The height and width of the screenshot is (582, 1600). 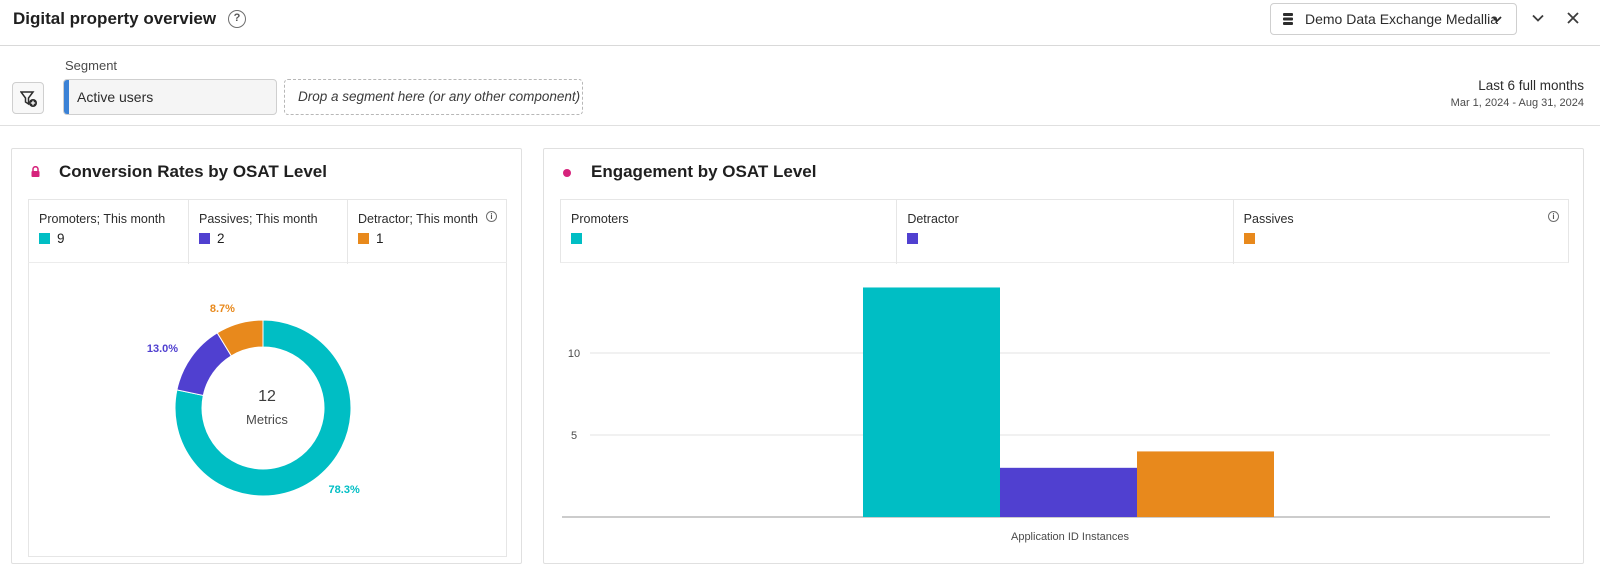 I want to click on datasource-picker: Demo Data Exchange Medallia, so click(x=1393, y=19).